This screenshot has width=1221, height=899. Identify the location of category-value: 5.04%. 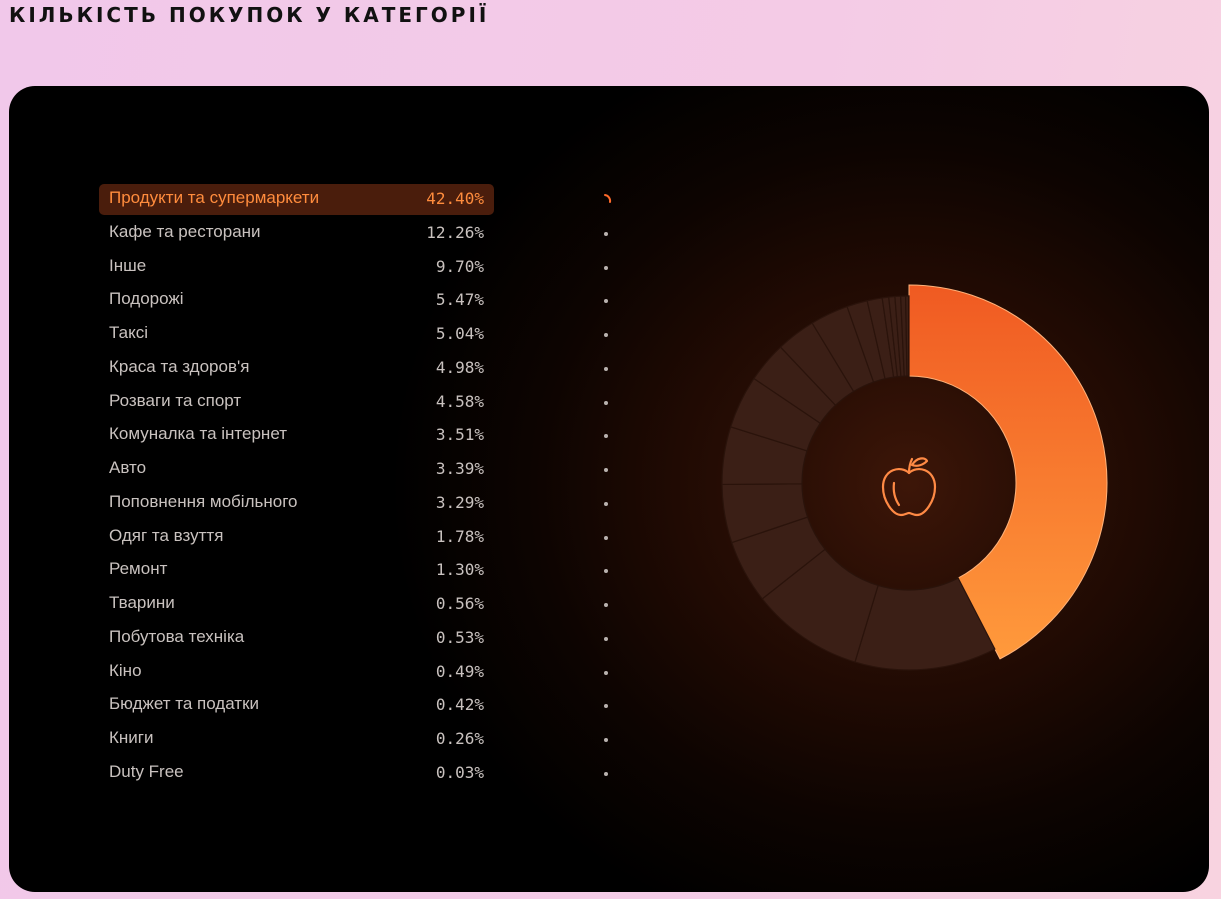
(459, 333).